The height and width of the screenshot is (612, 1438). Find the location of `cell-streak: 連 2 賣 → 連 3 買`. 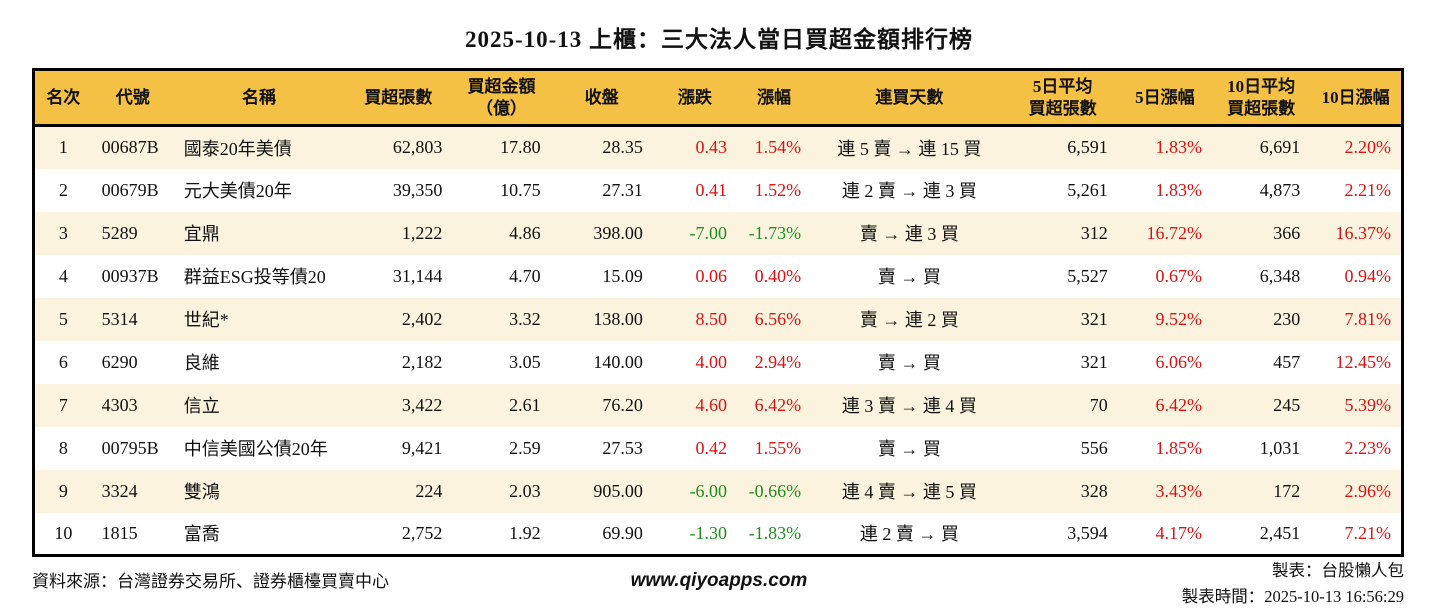

cell-streak: 連 2 賣 → 連 3 買 is located at coordinates (909, 190).